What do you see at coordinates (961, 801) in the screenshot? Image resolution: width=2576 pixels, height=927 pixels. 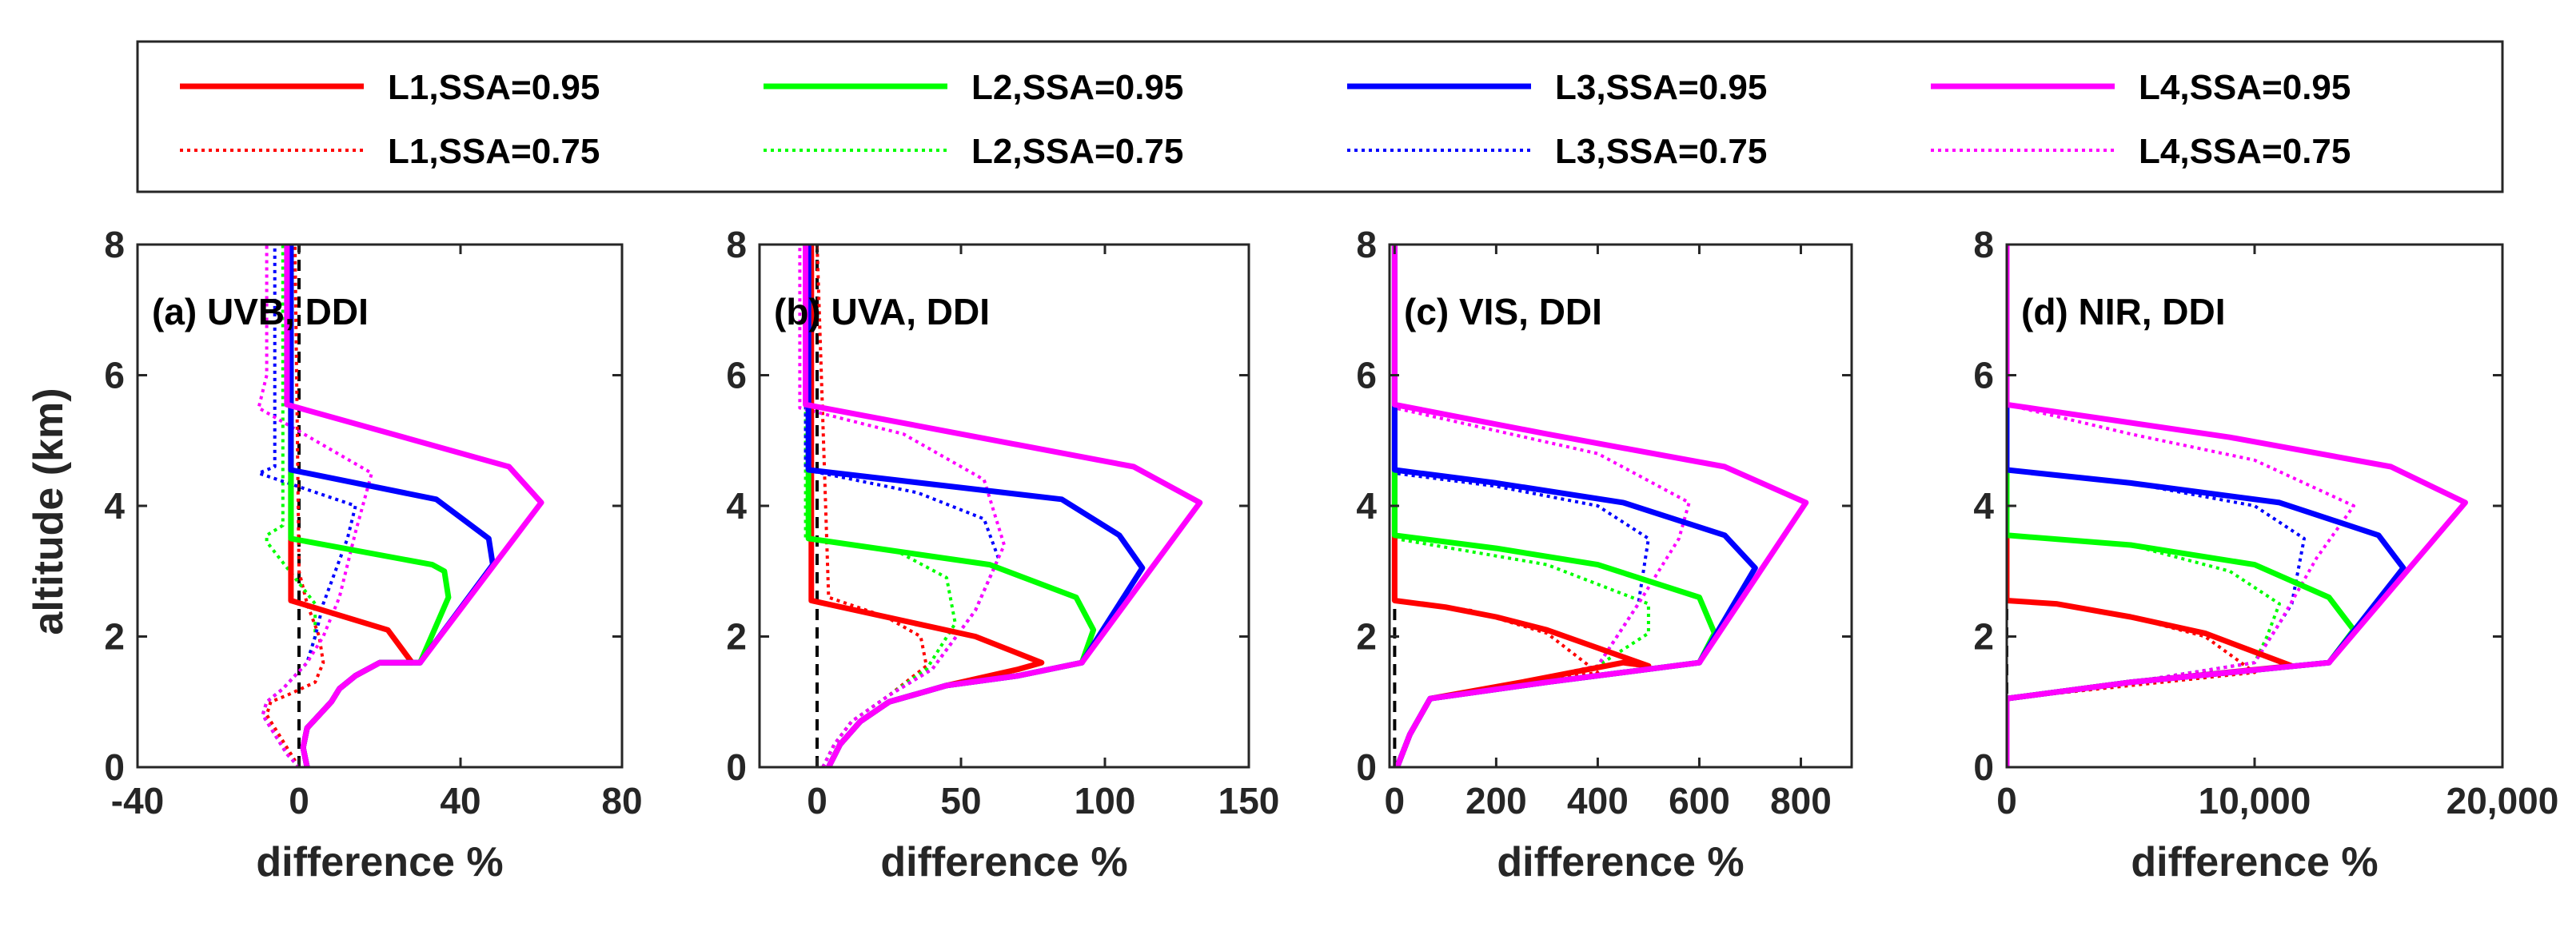 I see `x-tick-label: 50` at bounding box center [961, 801].